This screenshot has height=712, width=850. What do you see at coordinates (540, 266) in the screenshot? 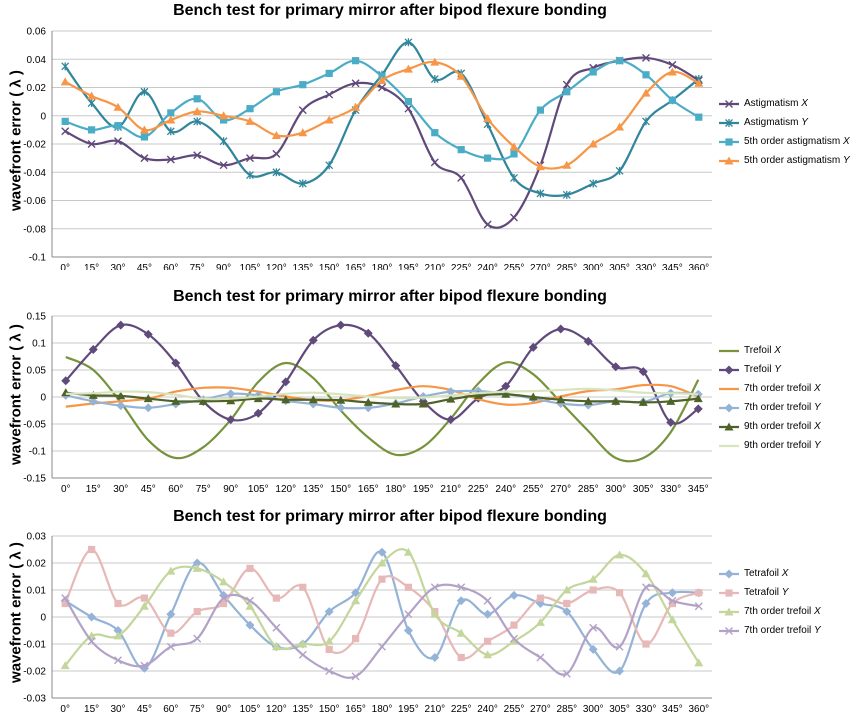
I see `x-tick-label: 270°` at bounding box center [540, 266].